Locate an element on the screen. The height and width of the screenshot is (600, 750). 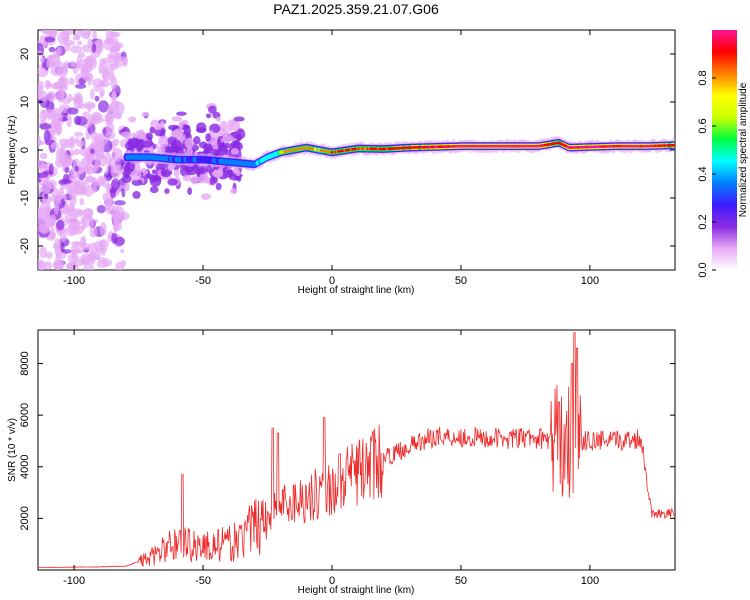
spectrogram-y-tick-label: -10 is located at coordinates (25, 198).